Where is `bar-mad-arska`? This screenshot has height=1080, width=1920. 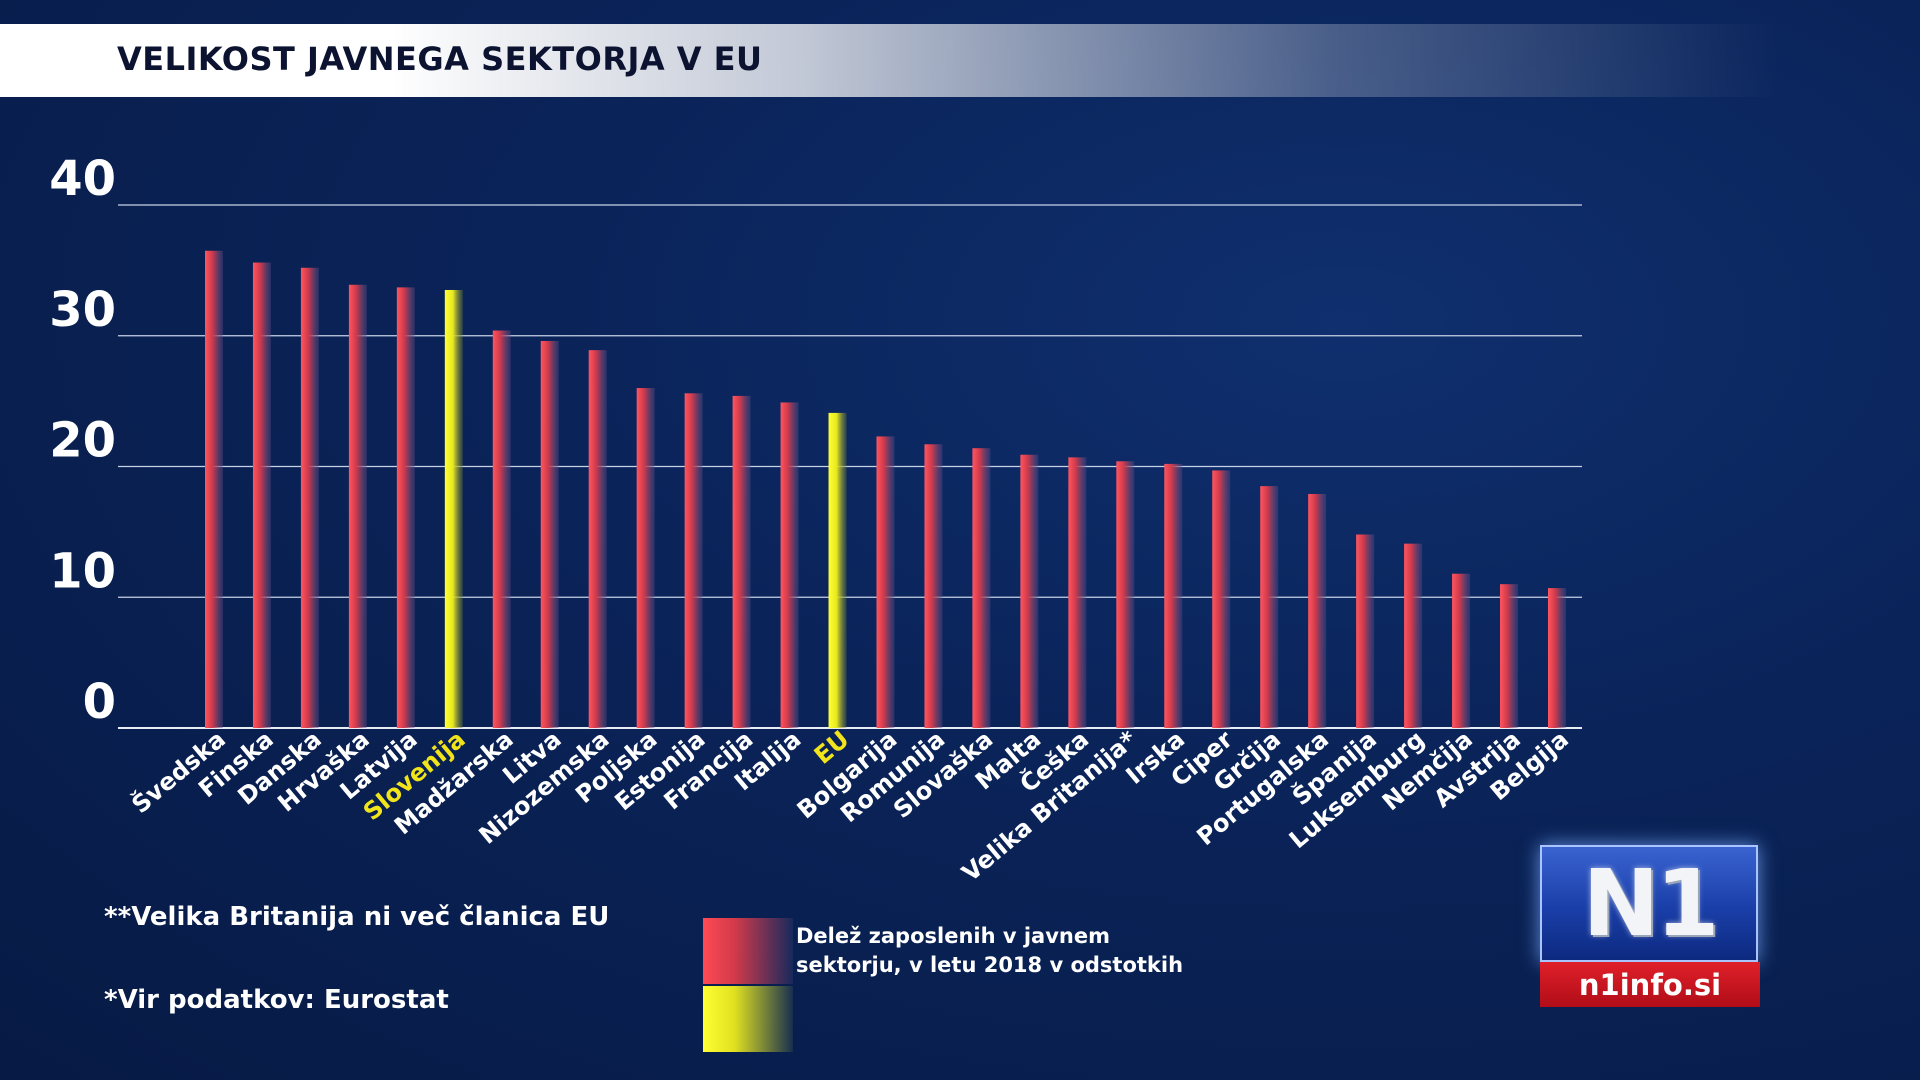
bar-mad-arska is located at coordinates (501, 529).